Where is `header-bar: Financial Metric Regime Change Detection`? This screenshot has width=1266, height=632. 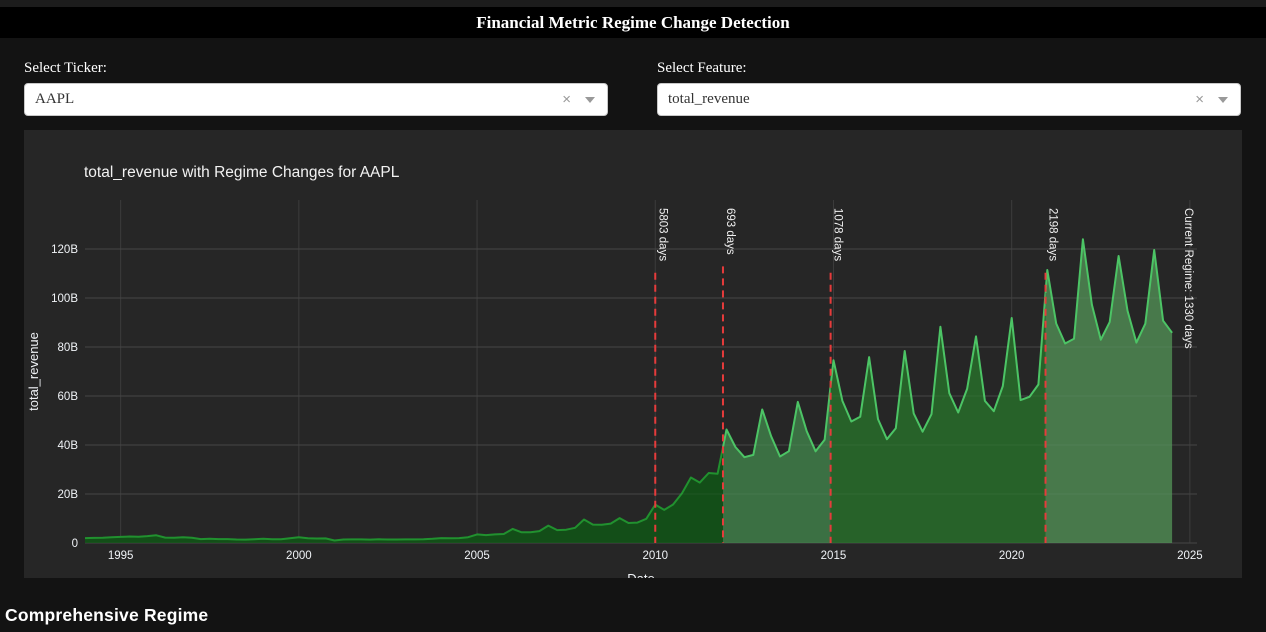 header-bar: Financial Metric Regime Change Detection is located at coordinates (633, 22).